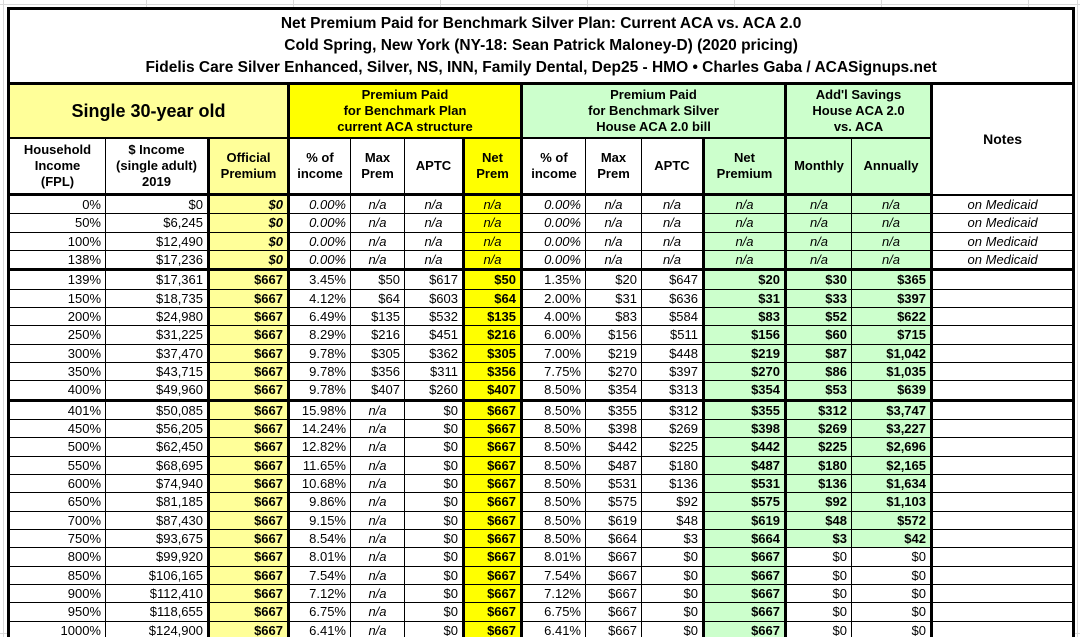  I want to click on cell-fpl: 401%, so click(57, 409).